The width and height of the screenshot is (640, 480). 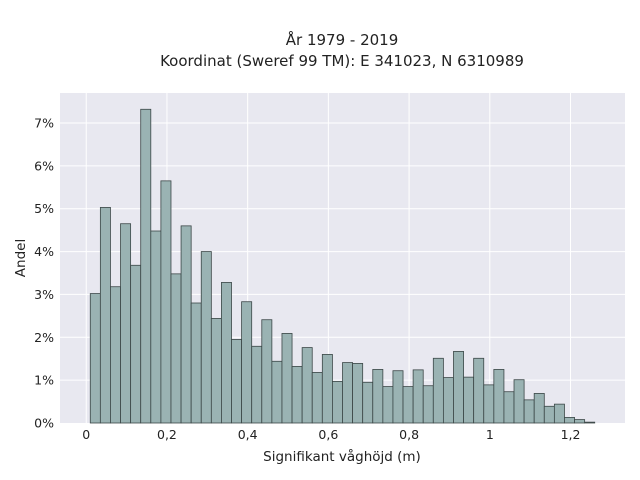 What do you see at coordinates (490, 434) in the screenshot?
I see `x-tick-label: 1` at bounding box center [490, 434].